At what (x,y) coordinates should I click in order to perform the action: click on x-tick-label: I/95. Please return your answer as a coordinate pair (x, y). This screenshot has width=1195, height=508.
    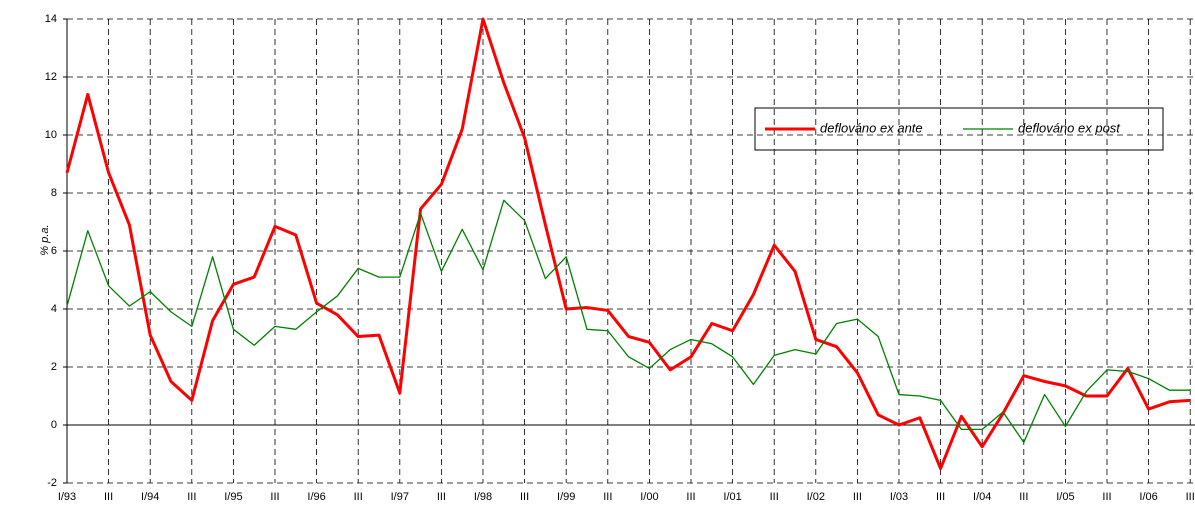
    Looking at the image, I should click on (233, 497).